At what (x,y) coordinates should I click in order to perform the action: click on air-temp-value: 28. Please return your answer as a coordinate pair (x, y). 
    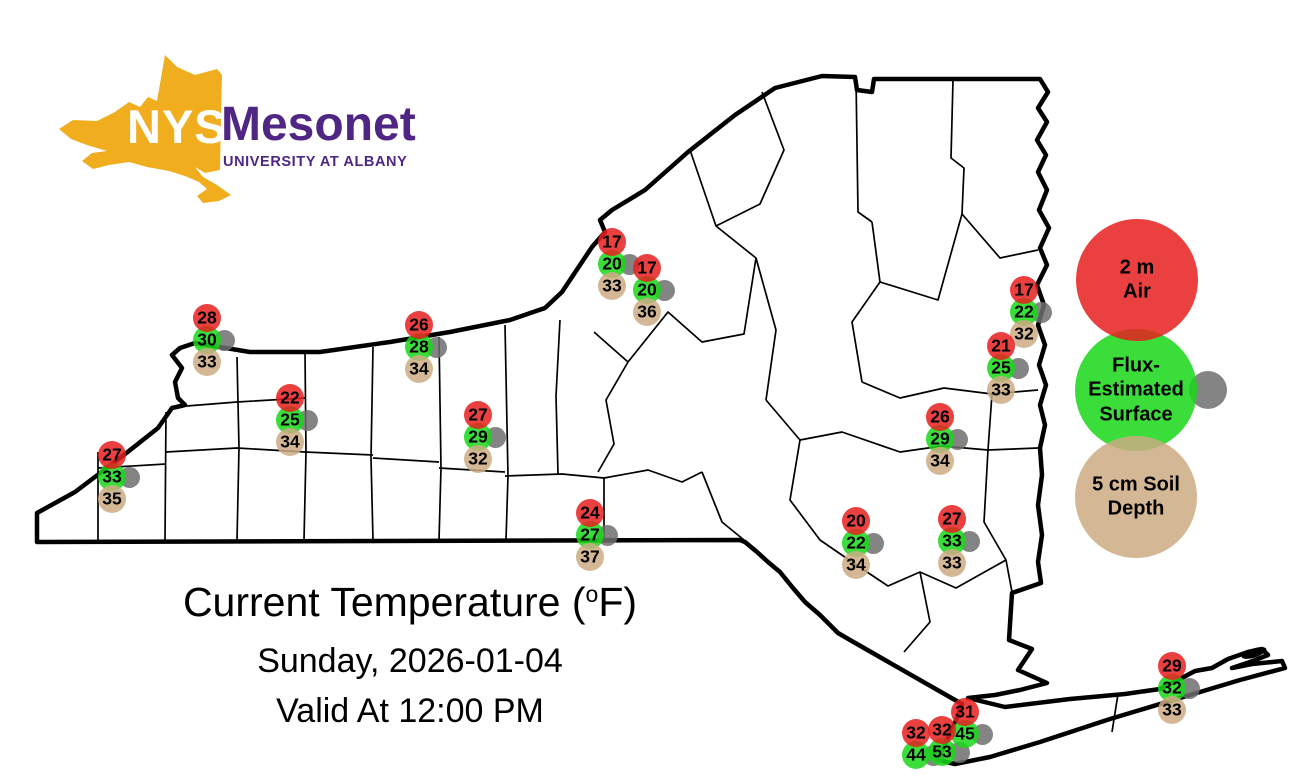
    Looking at the image, I should click on (207, 317).